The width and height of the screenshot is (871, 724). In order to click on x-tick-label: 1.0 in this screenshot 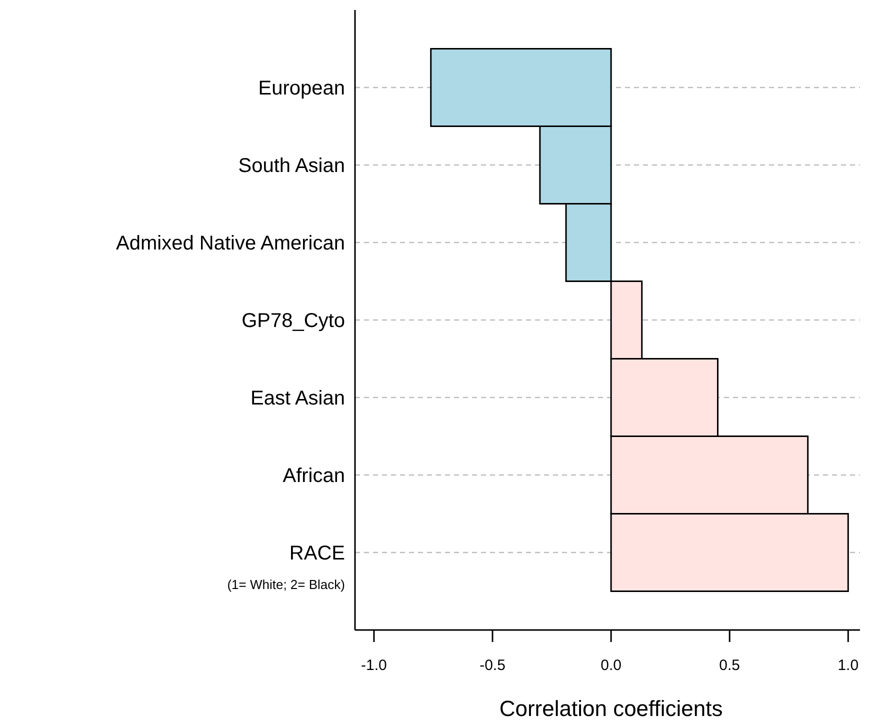, I will do `click(848, 665)`.